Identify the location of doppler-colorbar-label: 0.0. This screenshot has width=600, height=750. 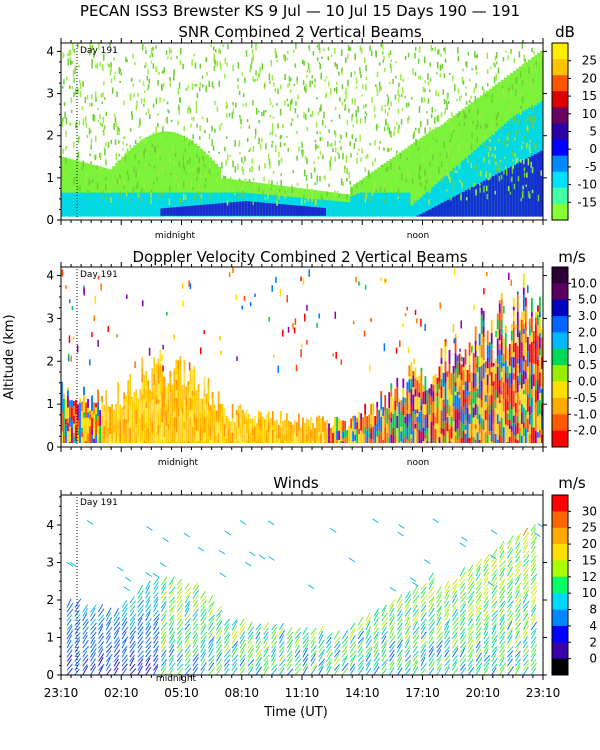
(587, 382).